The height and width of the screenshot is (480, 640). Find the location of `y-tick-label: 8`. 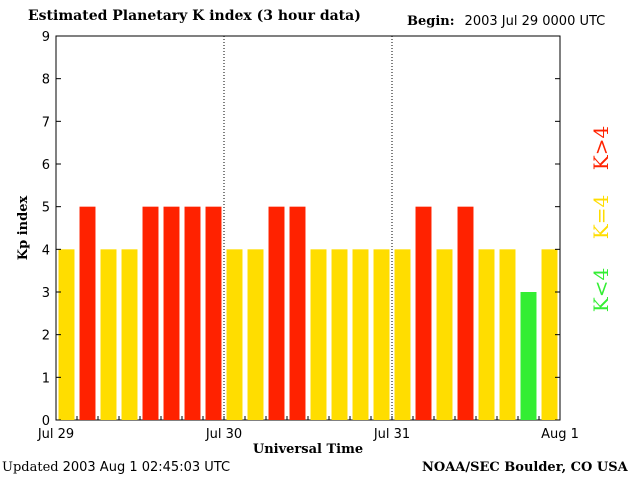

y-tick-label: 8 is located at coordinates (46, 80).